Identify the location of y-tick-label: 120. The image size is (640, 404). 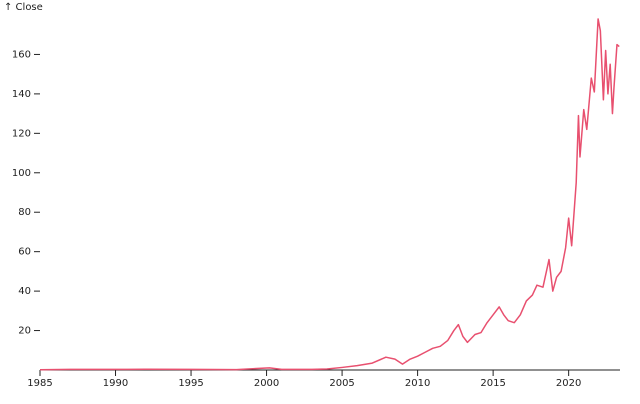
(21, 133).